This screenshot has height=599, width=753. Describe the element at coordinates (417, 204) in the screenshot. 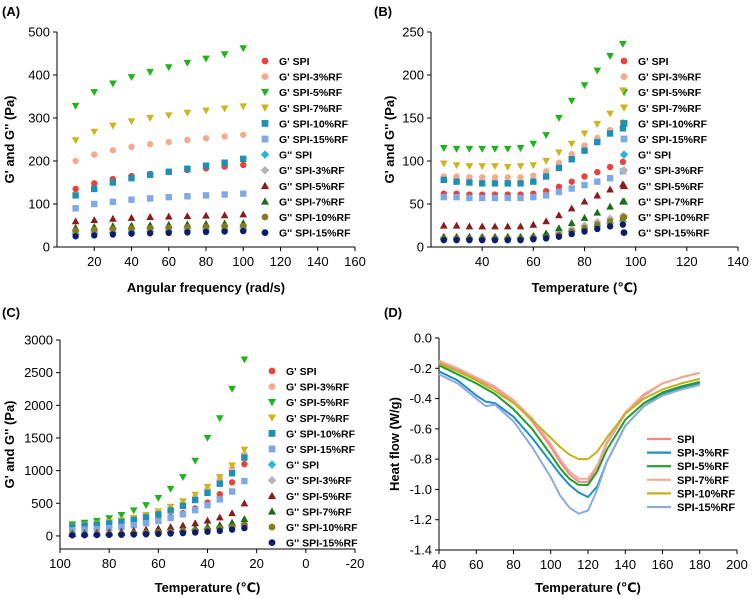

I see `y-tick-label: 50` at that location.